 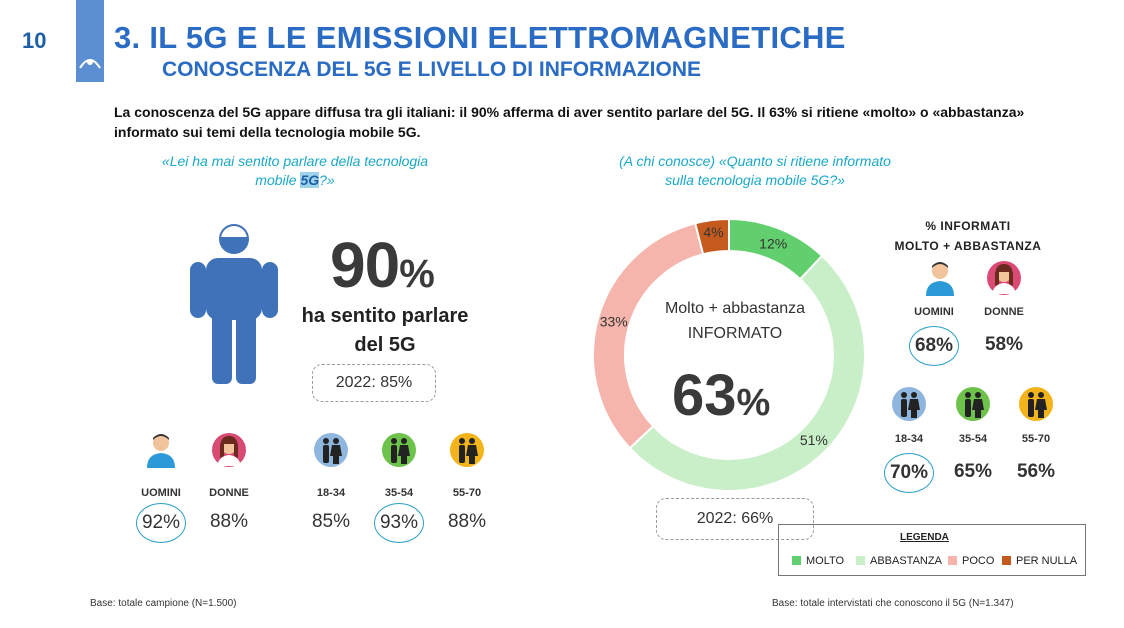 What do you see at coordinates (713, 232) in the screenshot?
I see `slice-label-per-nulla: 4%` at bounding box center [713, 232].